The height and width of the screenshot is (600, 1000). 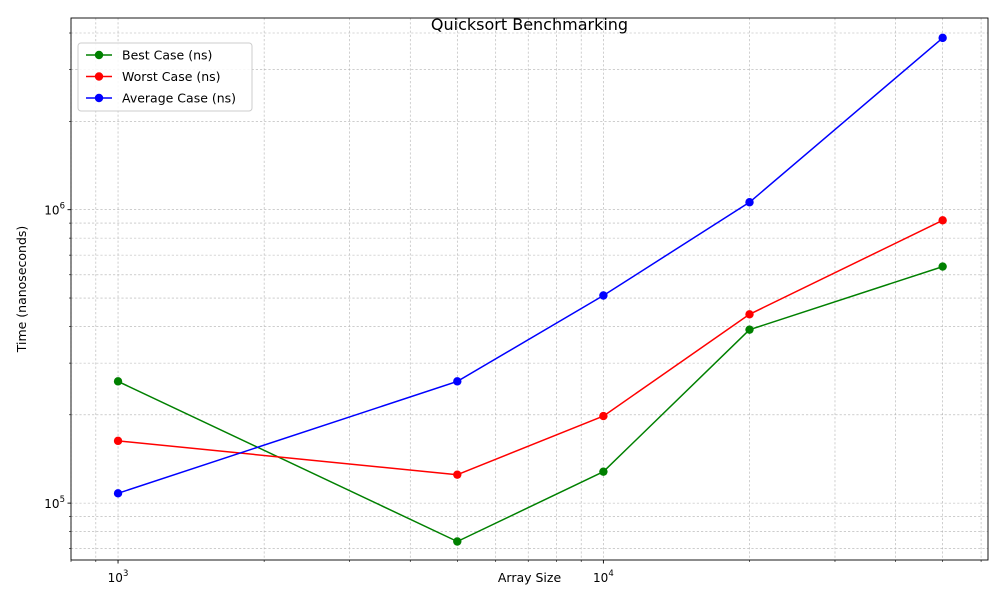 I want to click on x-tick-label: 10⁴, so click(x=603, y=577).